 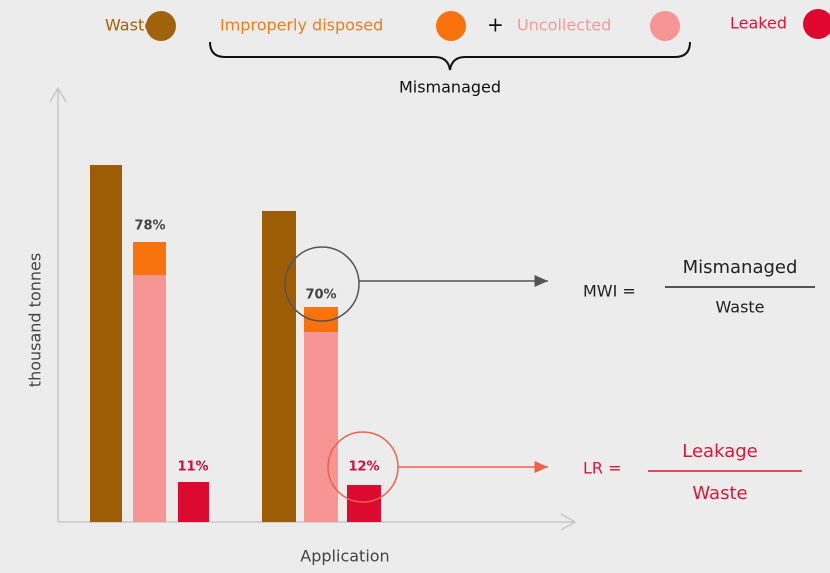 What do you see at coordinates (740, 267) in the screenshot?
I see `formula-numerator: Mismanaged` at bounding box center [740, 267].